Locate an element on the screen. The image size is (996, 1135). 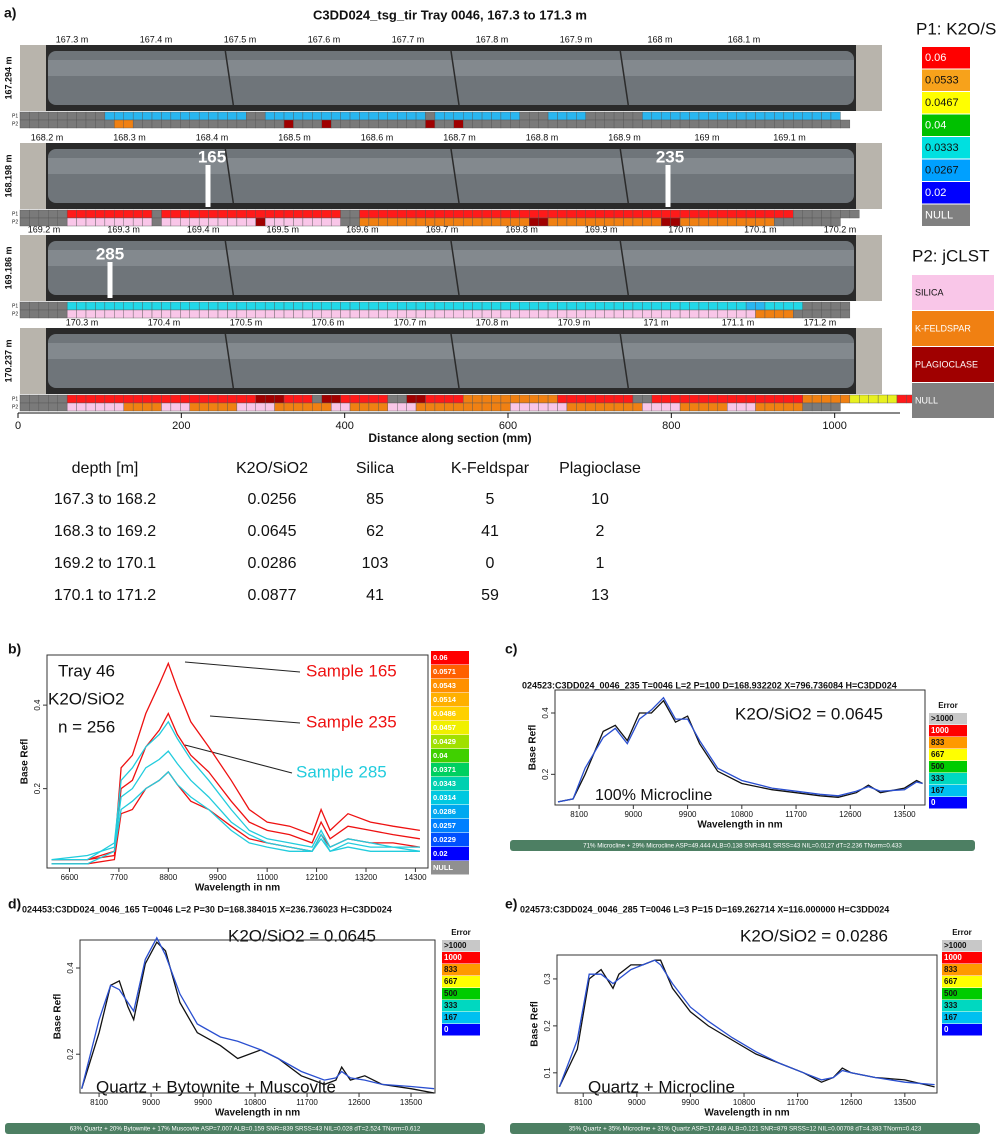
annotation: K2O/SiO2 = 0.0286 is located at coordinates (814, 935).